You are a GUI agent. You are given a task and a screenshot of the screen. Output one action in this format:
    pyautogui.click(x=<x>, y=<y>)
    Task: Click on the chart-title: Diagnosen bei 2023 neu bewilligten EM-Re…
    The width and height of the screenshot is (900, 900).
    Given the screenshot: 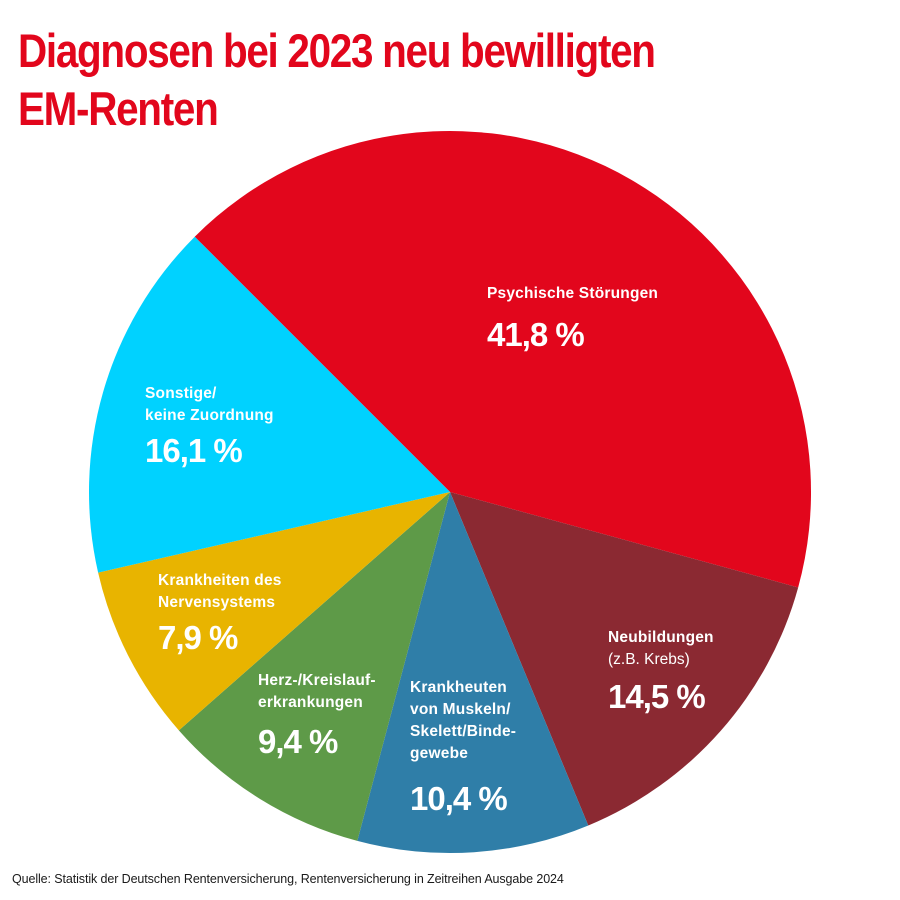 What is the action you would take?
    pyautogui.click(x=459, y=80)
    